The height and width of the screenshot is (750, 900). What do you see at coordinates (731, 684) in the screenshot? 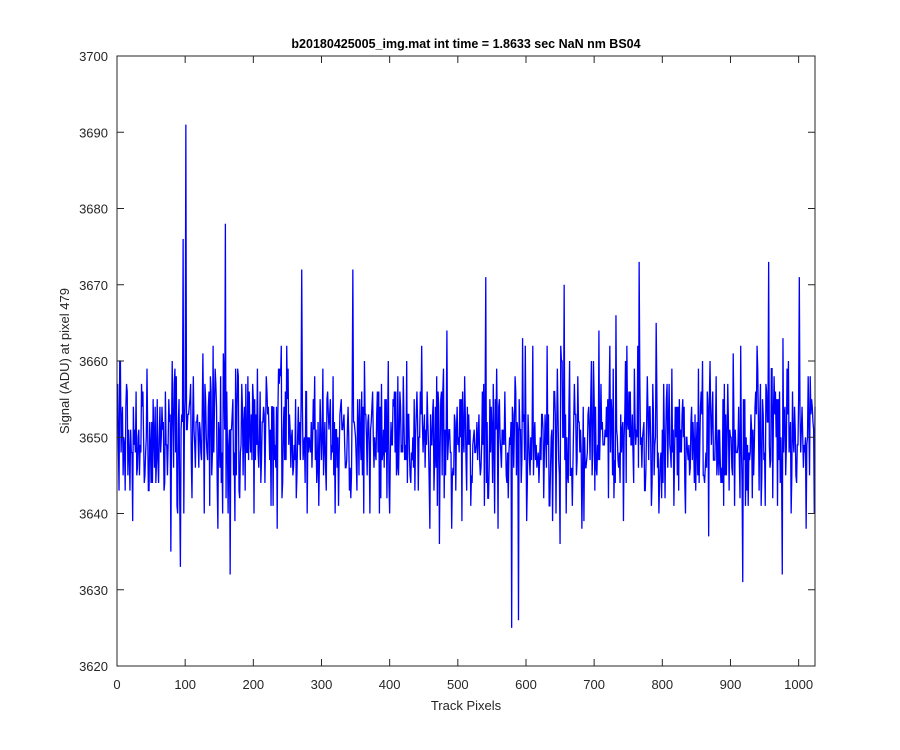
I see `x-tick-label: 900` at bounding box center [731, 684].